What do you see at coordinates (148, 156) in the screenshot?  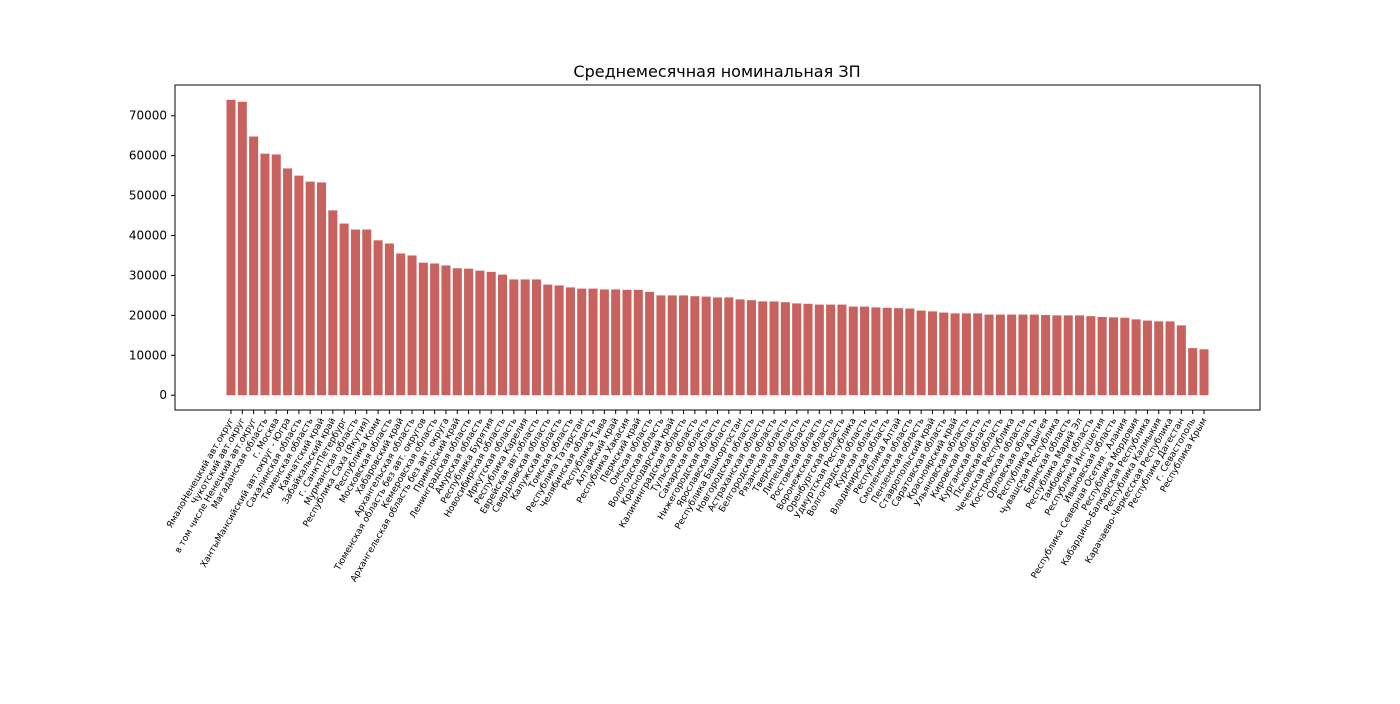 I see `y-tick-label: 60000` at bounding box center [148, 156].